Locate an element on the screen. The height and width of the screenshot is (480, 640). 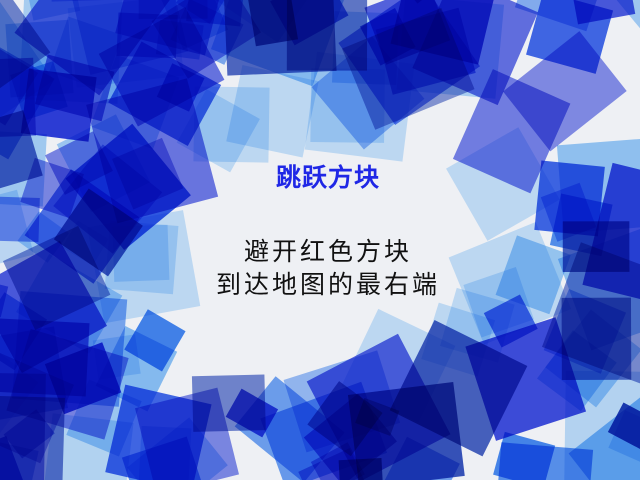
instruction-line-1: 避开红色方块 is located at coordinates (327, 251).